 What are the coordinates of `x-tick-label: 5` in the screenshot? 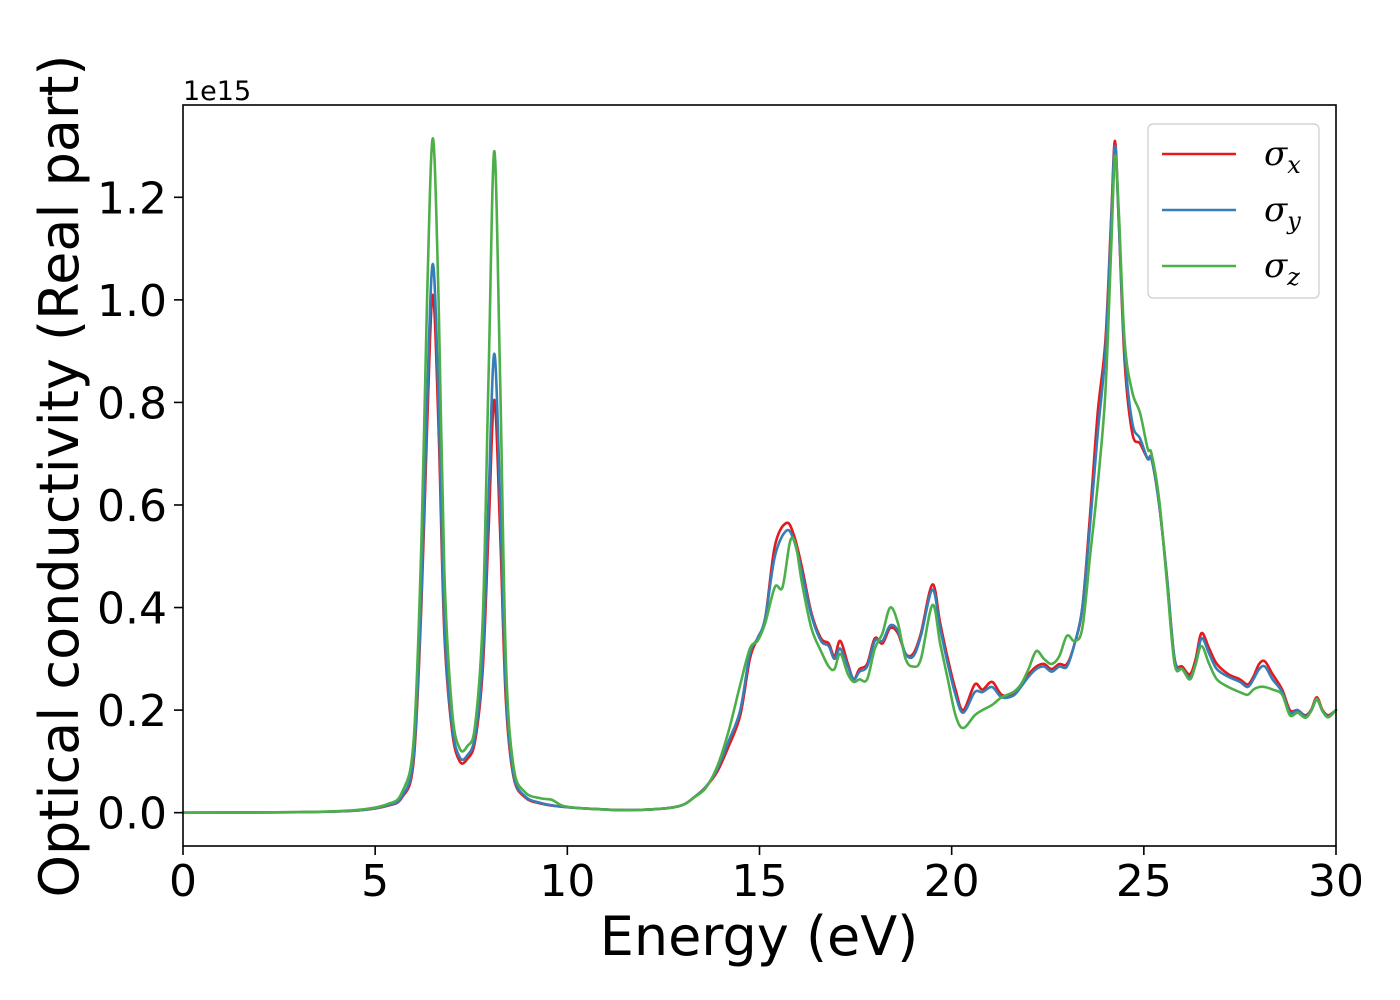 It's located at (375, 881).